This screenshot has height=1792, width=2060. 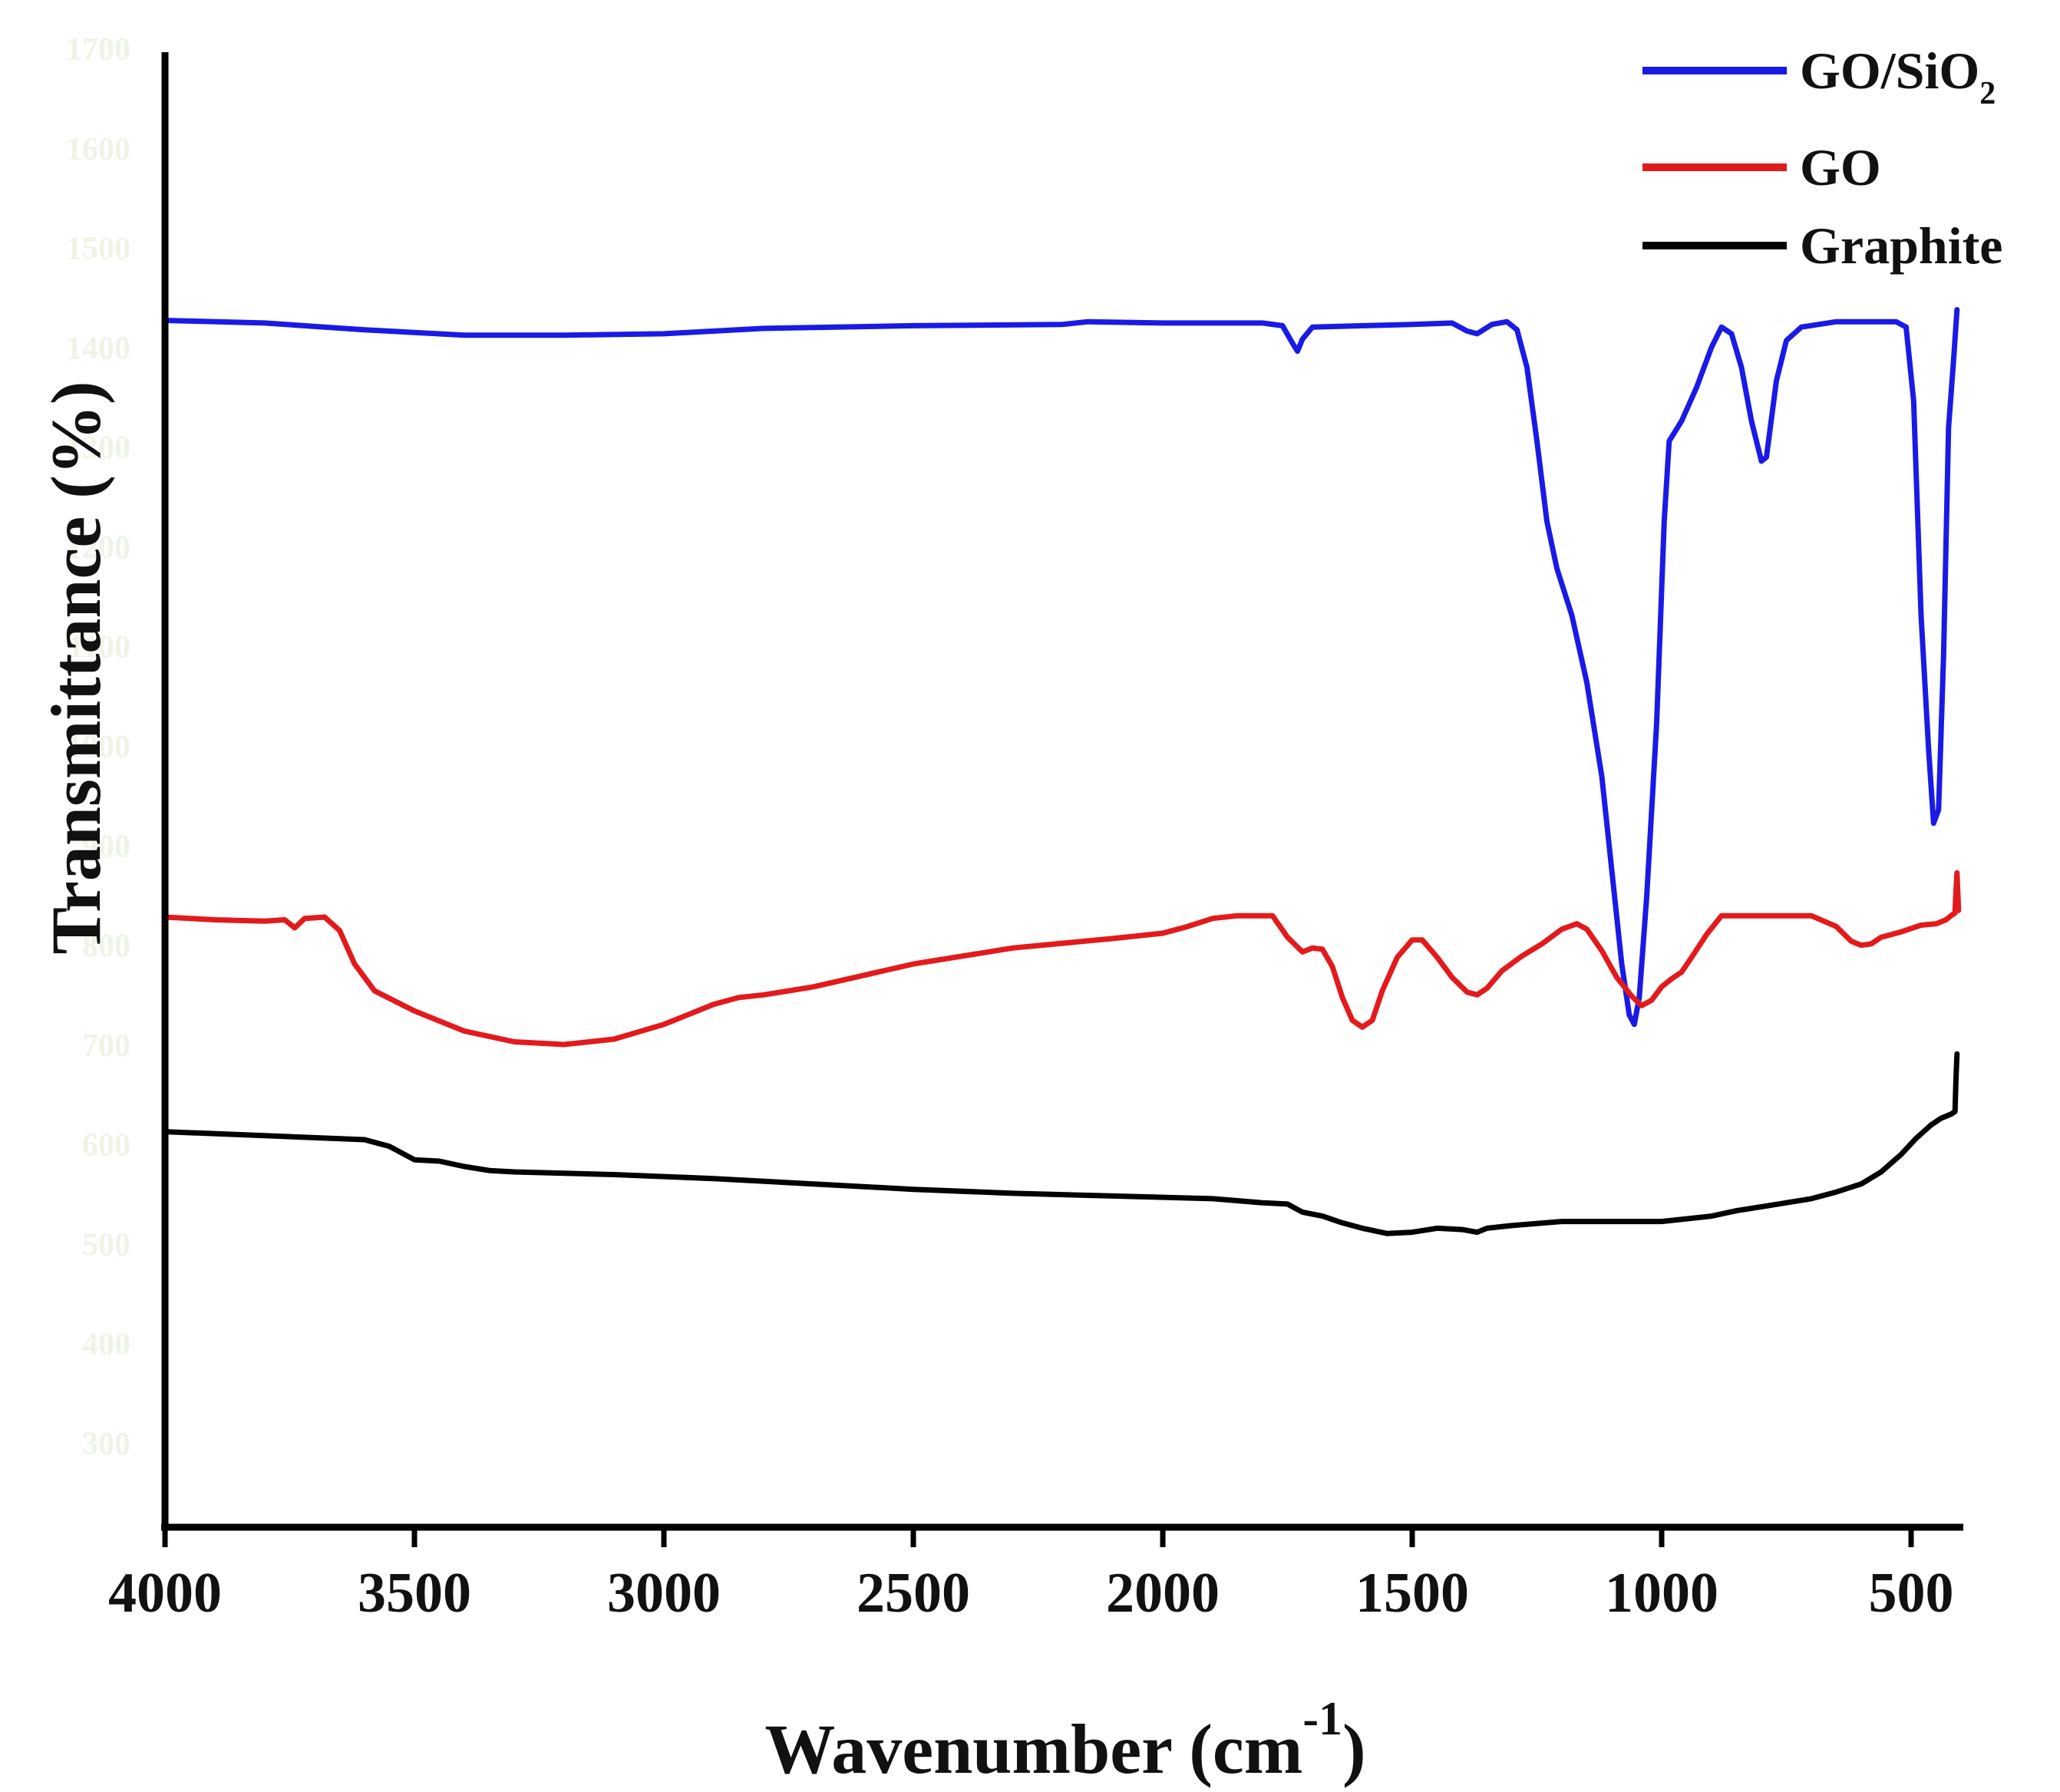 What do you see at coordinates (106, 1244) in the screenshot?
I see `y-tick-label: 500` at bounding box center [106, 1244].